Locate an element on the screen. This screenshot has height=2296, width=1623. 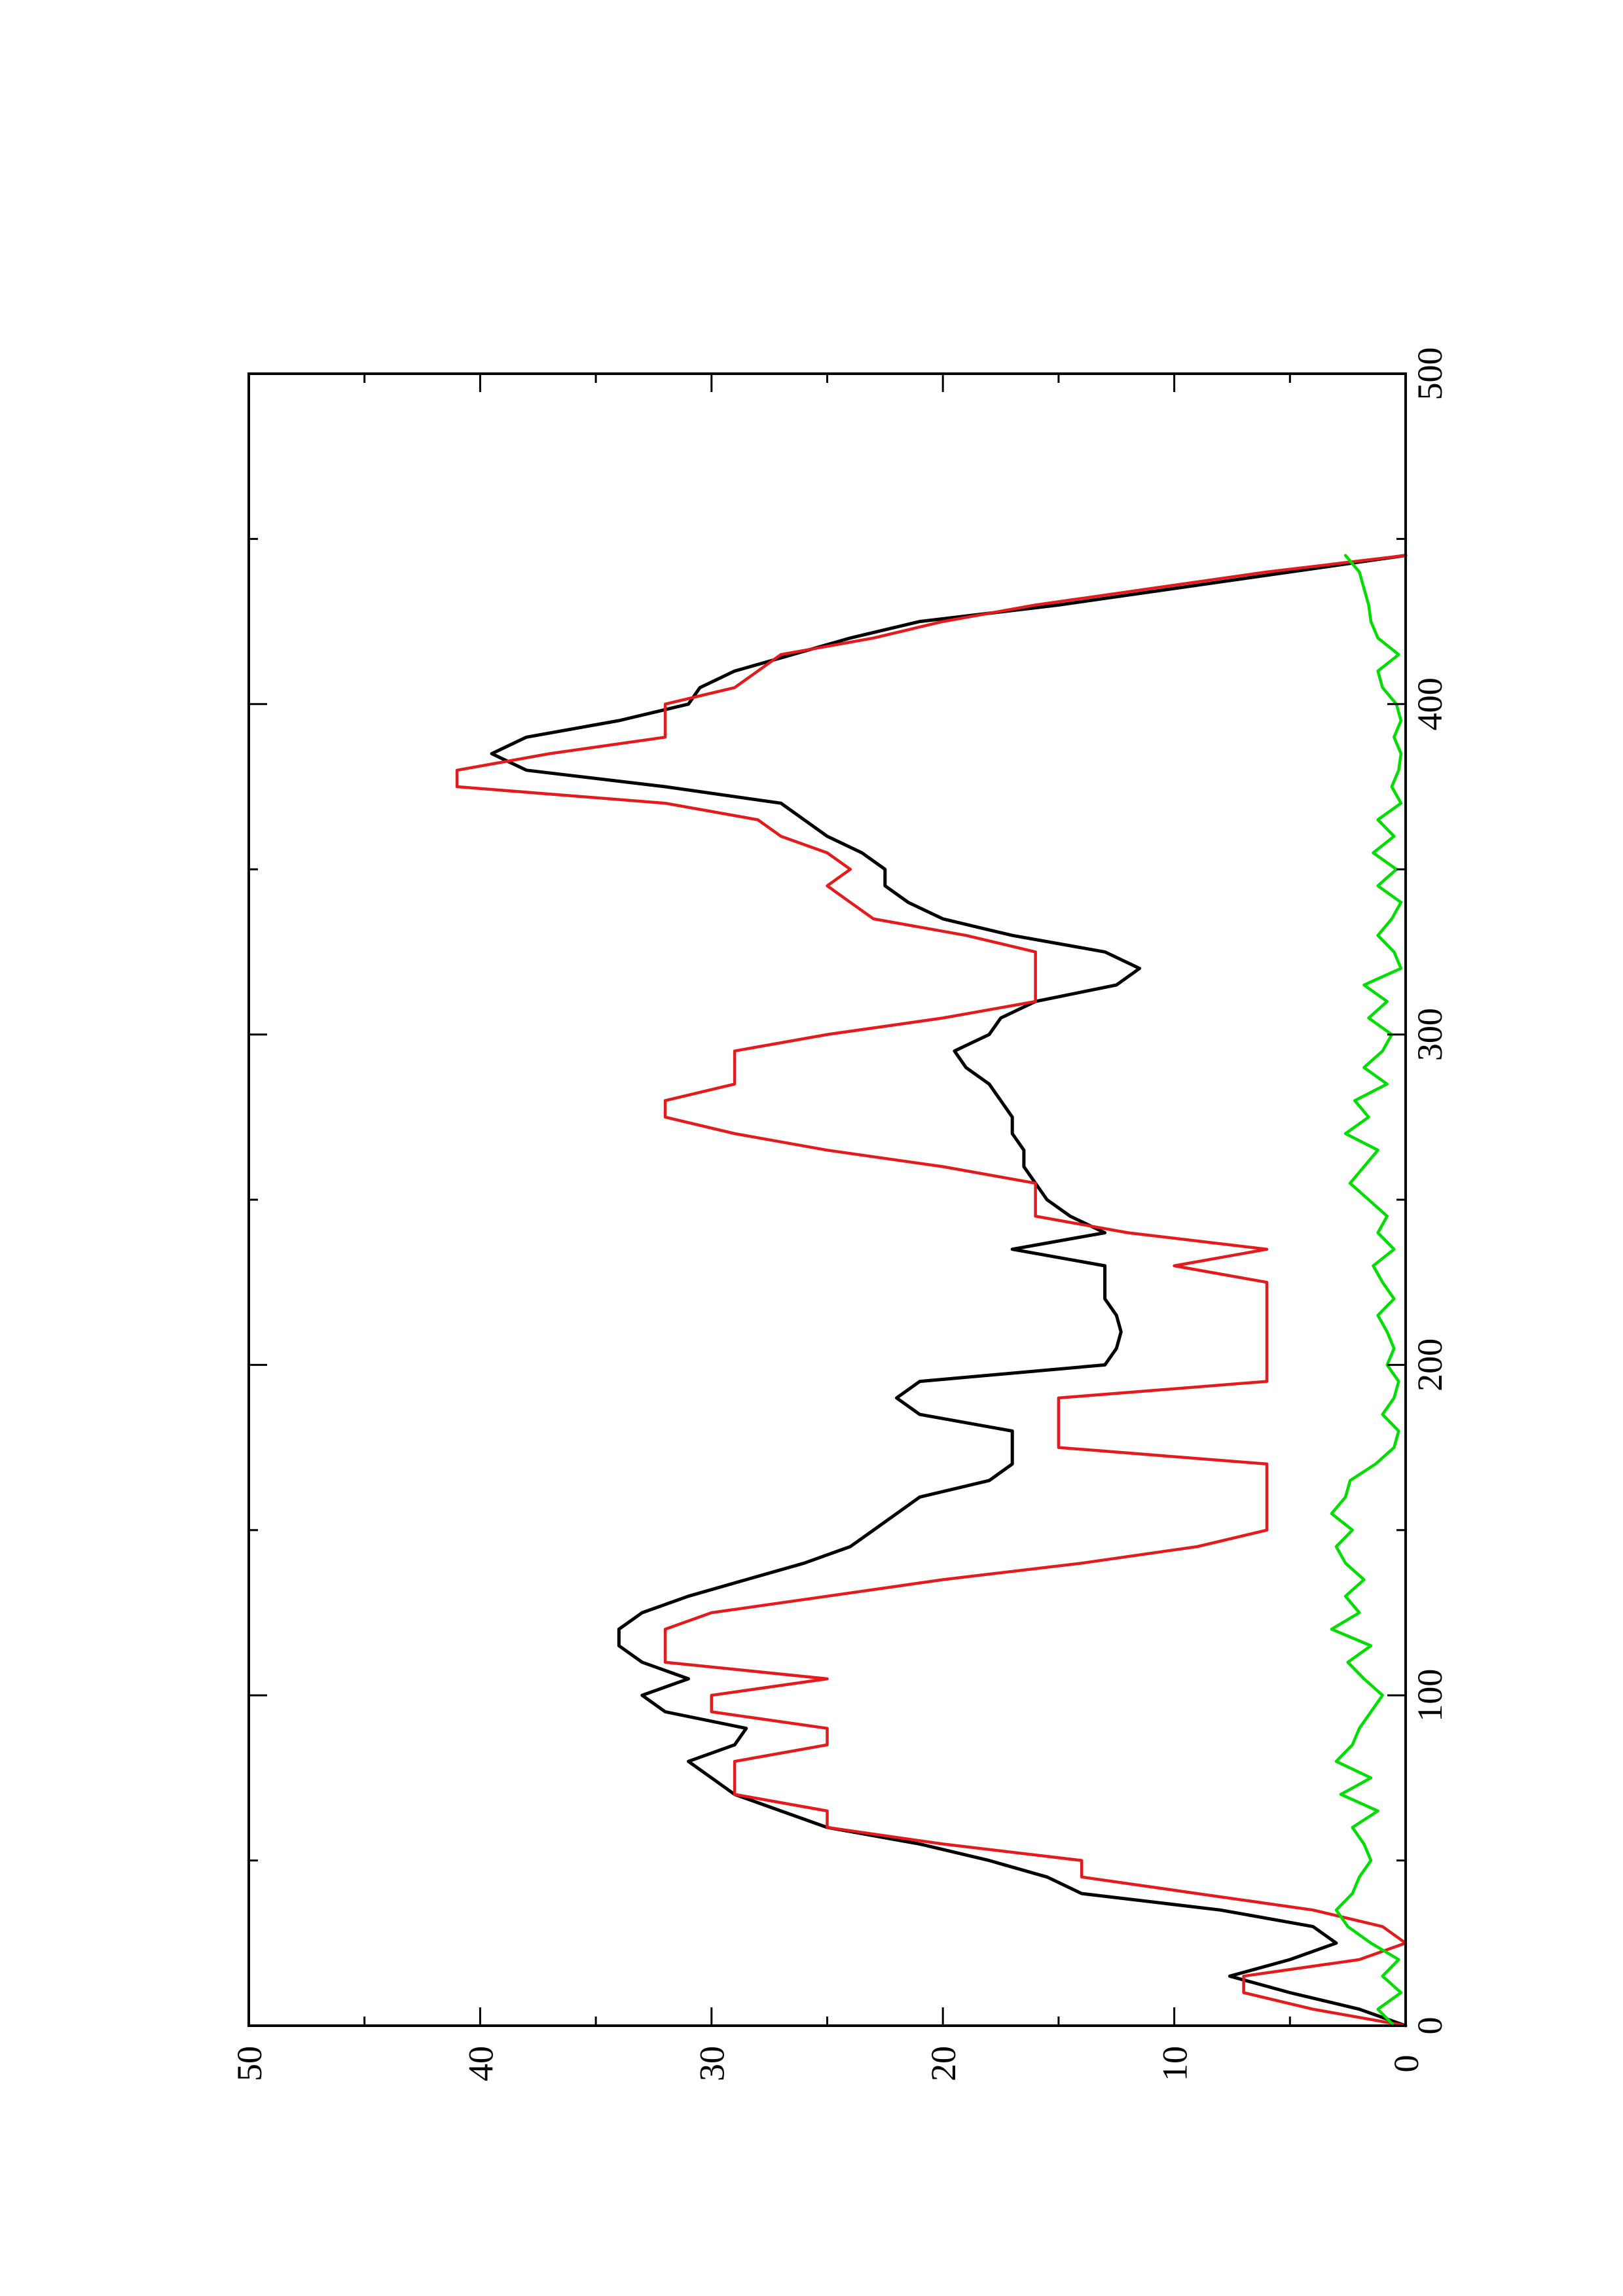
x-tick-label: 0 is located at coordinates (1430, 2026).